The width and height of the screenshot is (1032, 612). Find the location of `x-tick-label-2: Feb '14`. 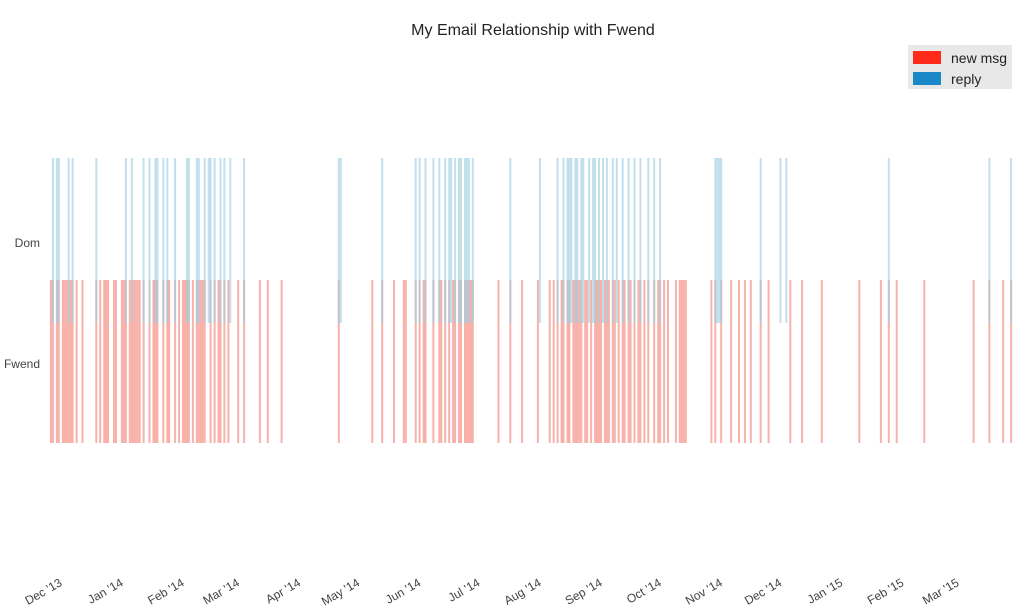

x-tick-label-2: Feb '14 is located at coordinates (166, 591).